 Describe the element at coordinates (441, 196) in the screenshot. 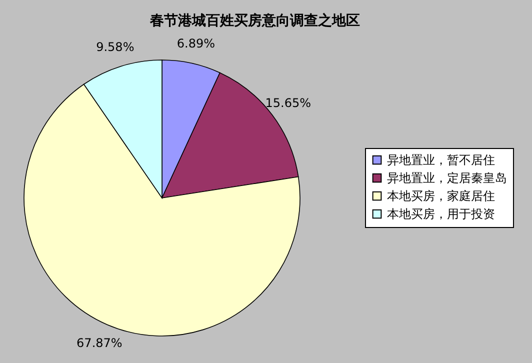

I see `legend-label: 本地买房，家庭居住` at that location.